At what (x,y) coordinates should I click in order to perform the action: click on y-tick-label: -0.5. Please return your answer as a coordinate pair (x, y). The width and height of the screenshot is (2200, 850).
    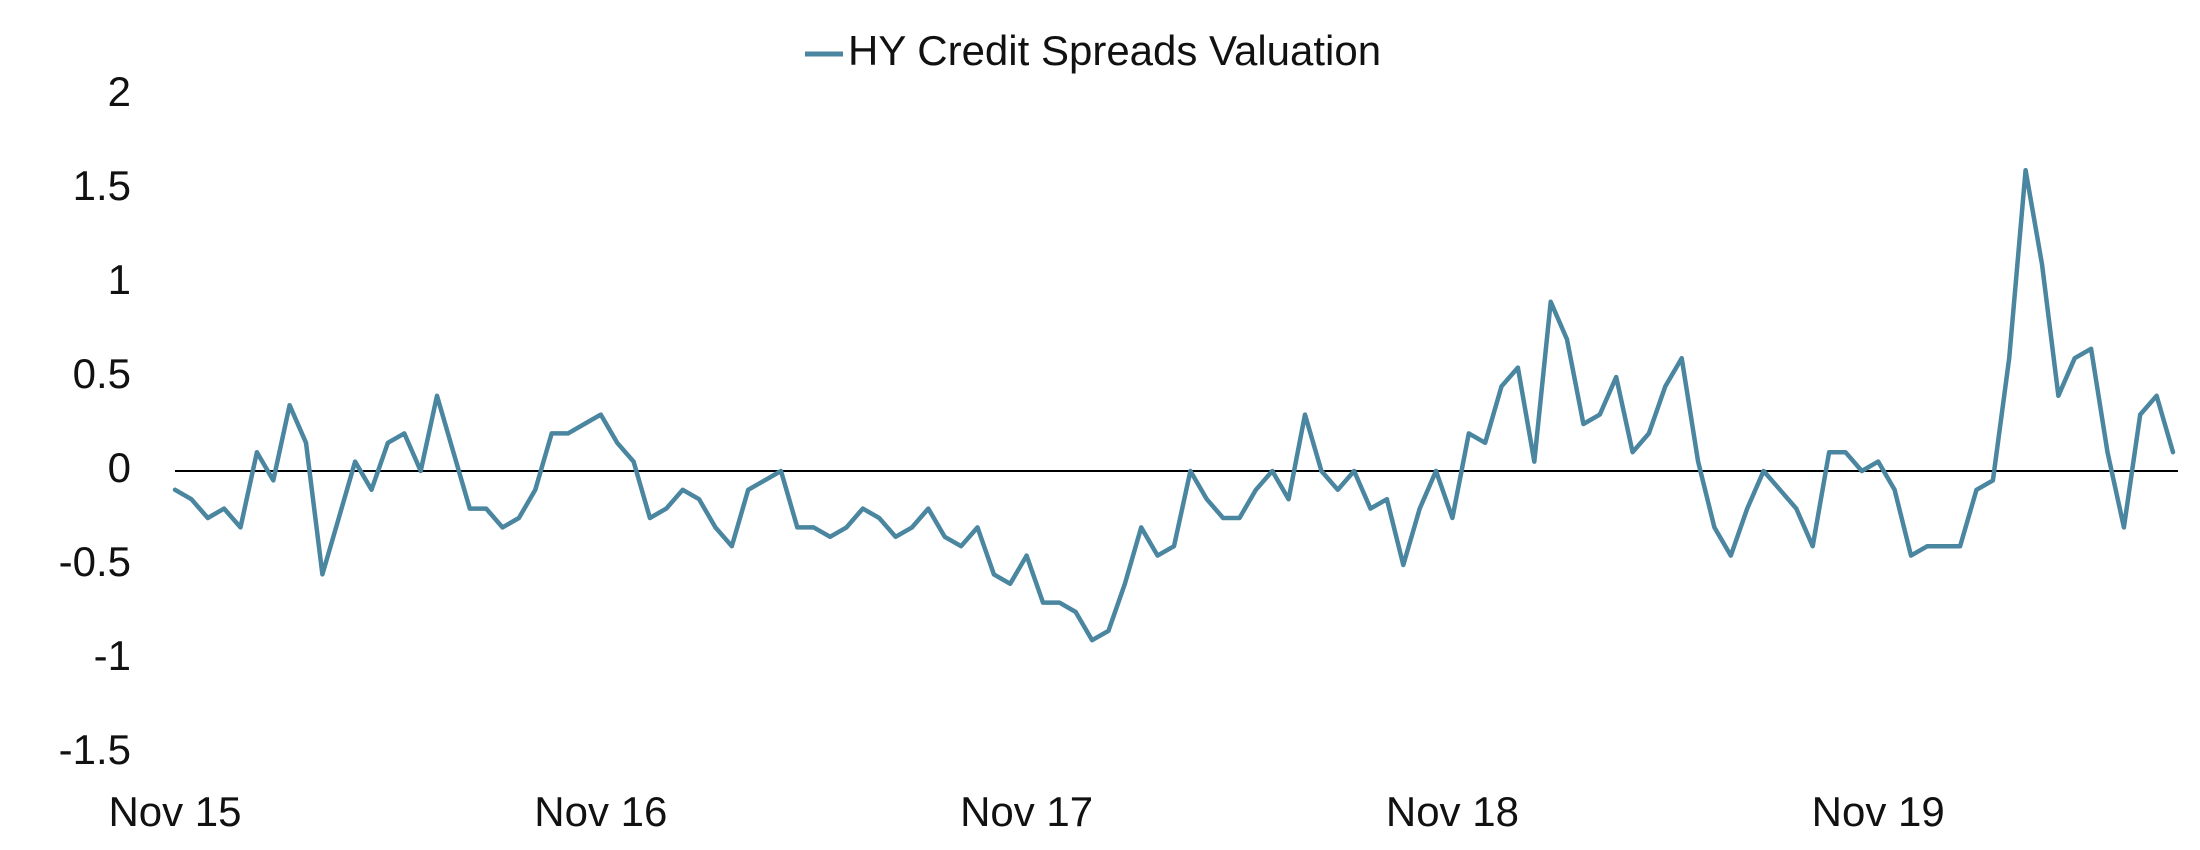
    Looking at the image, I should click on (95, 561).